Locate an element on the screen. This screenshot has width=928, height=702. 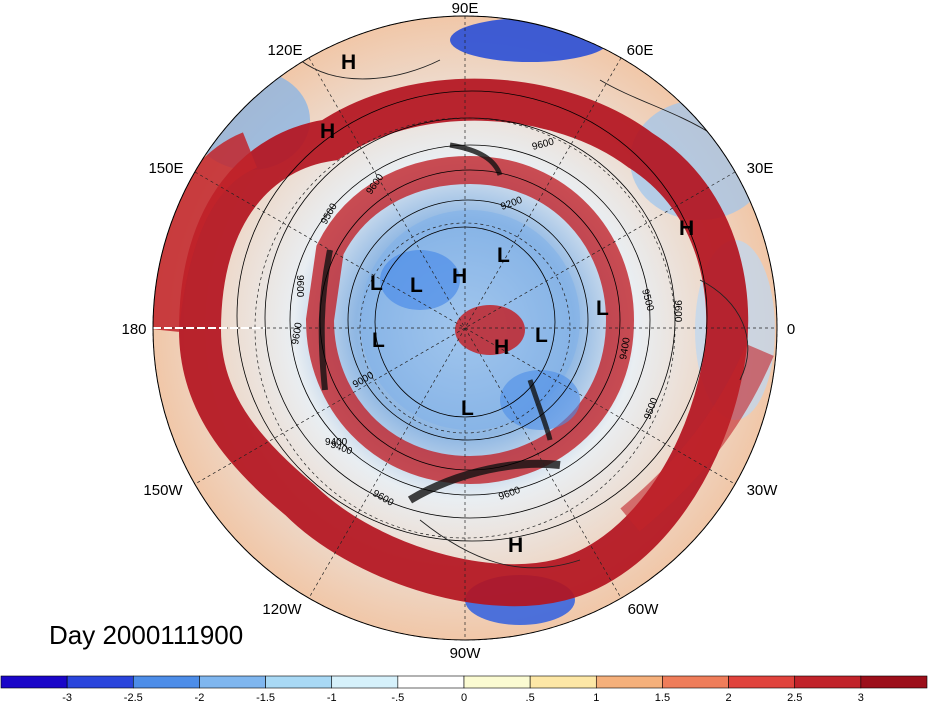
lon-label-150w: 150W is located at coordinates (163, 490).